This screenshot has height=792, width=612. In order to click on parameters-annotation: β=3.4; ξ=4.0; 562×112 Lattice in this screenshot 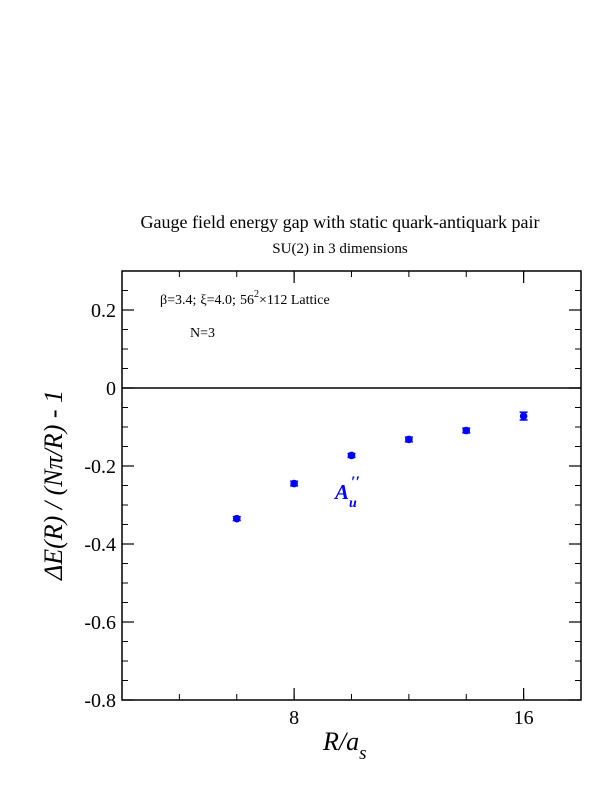, I will do `click(245, 298)`.